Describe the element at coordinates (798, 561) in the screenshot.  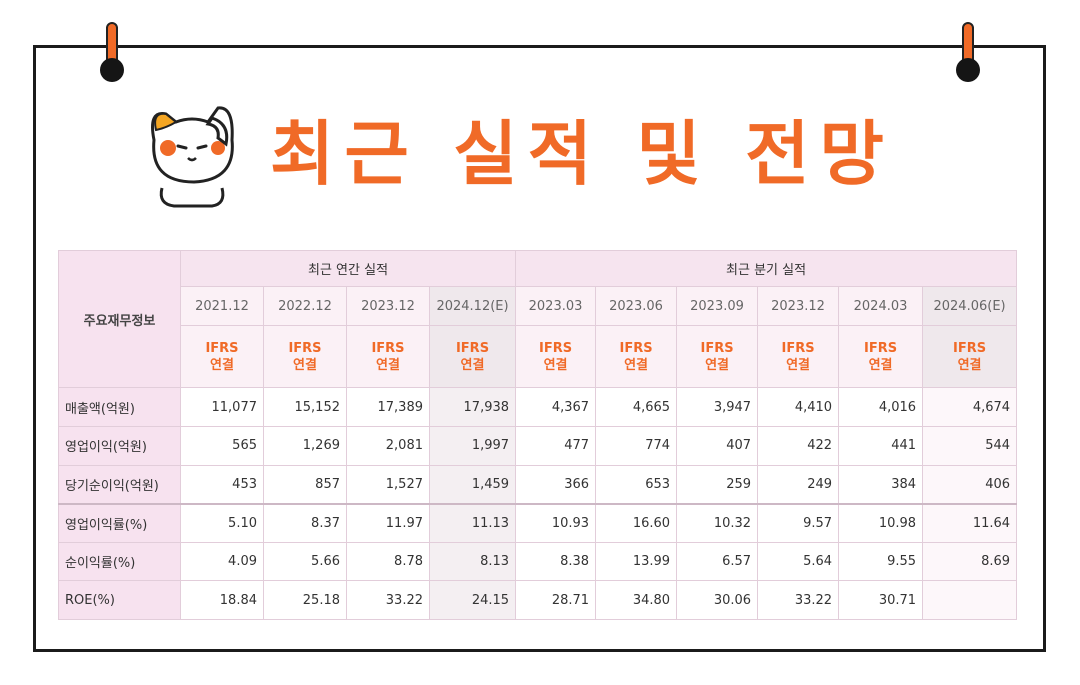
I see `cell-value: 5.64` at that location.